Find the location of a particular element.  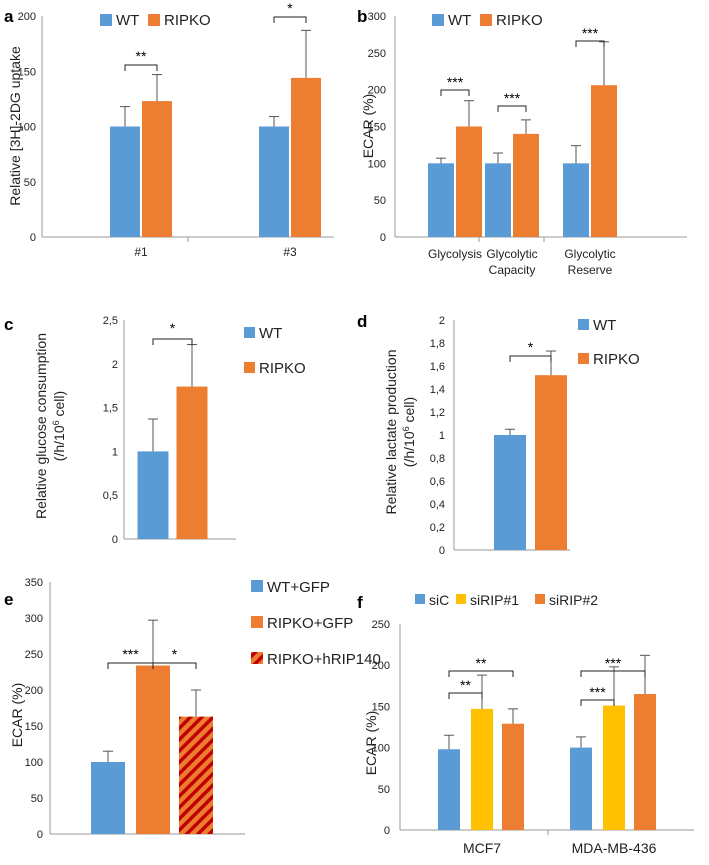

legend-label: WT is located at coordinates (270, 333).